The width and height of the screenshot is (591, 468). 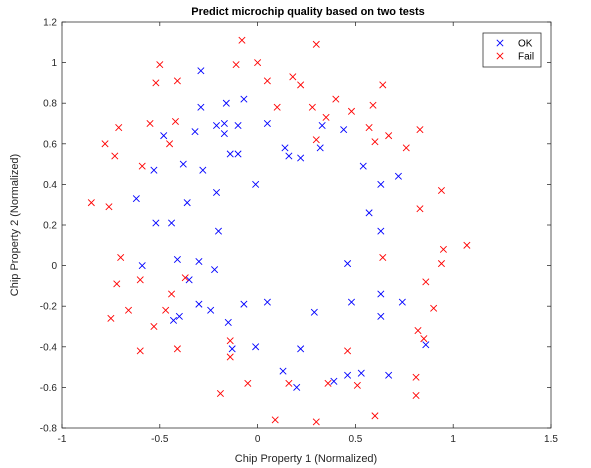 I want to click on y-tick-label: 0.2, so click(x=50, y=226).